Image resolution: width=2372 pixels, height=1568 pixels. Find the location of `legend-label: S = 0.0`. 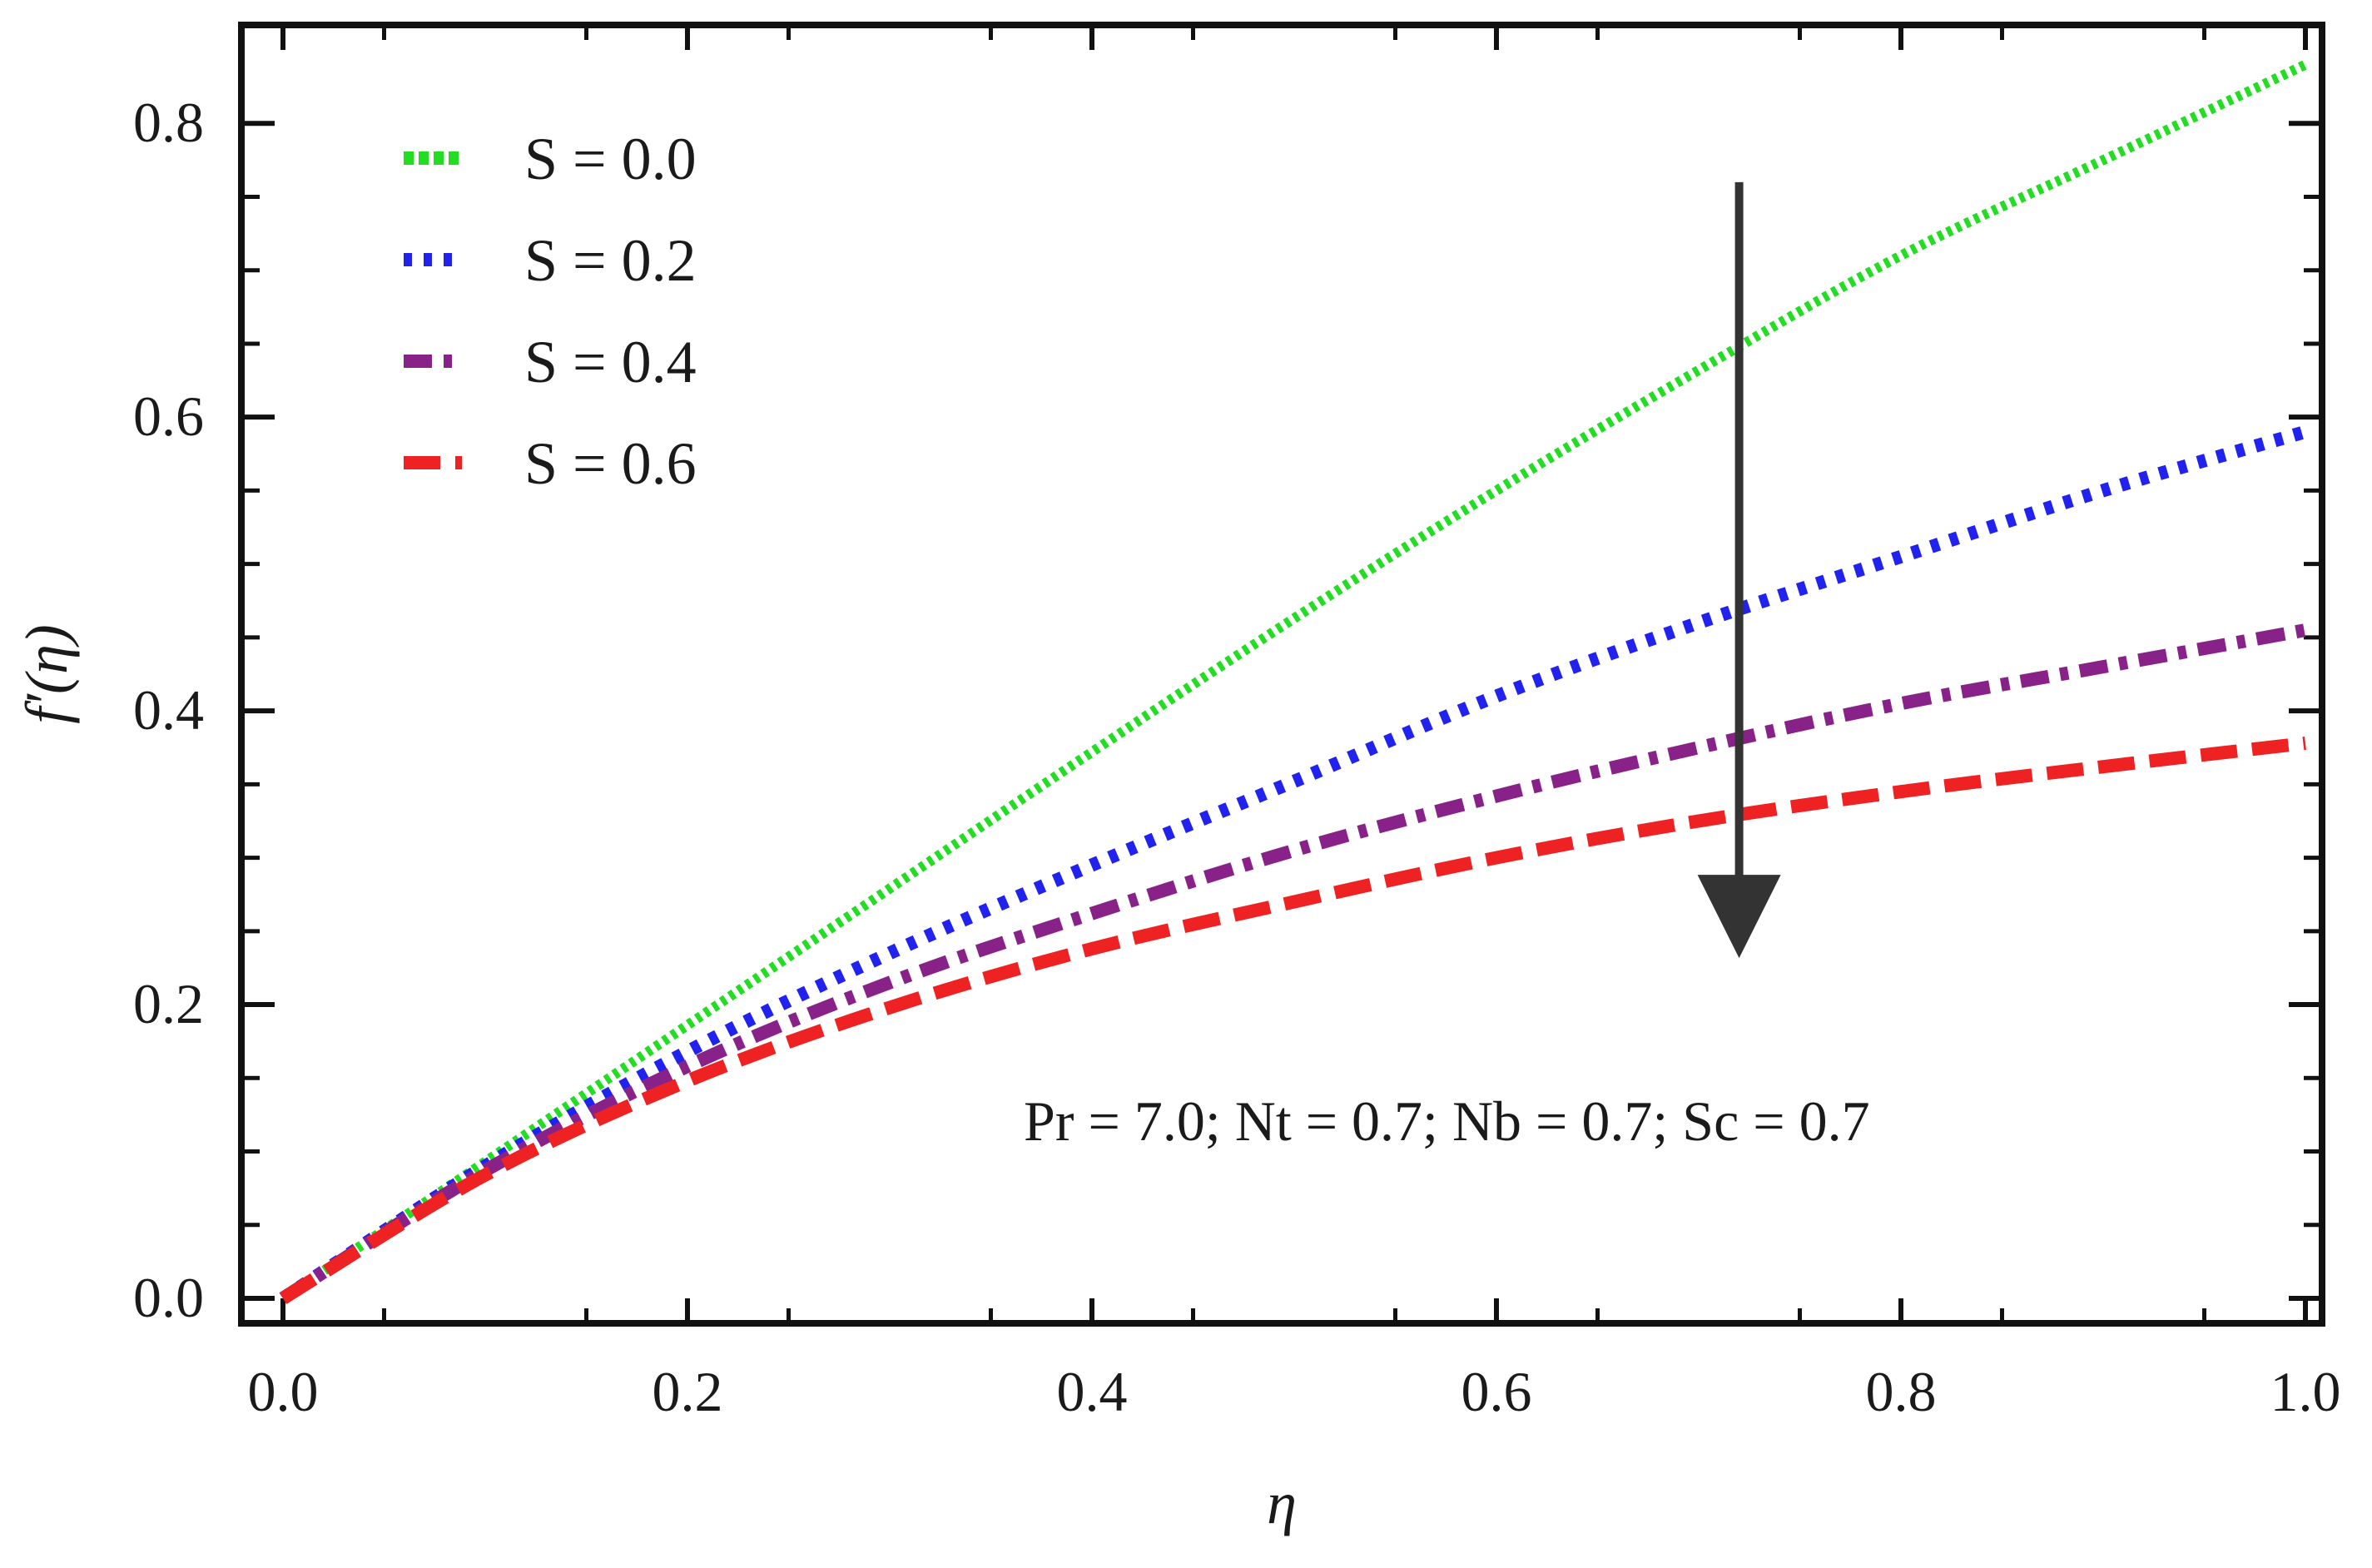

legend-label: S = 0.0 is located at coordinates (610, 159).